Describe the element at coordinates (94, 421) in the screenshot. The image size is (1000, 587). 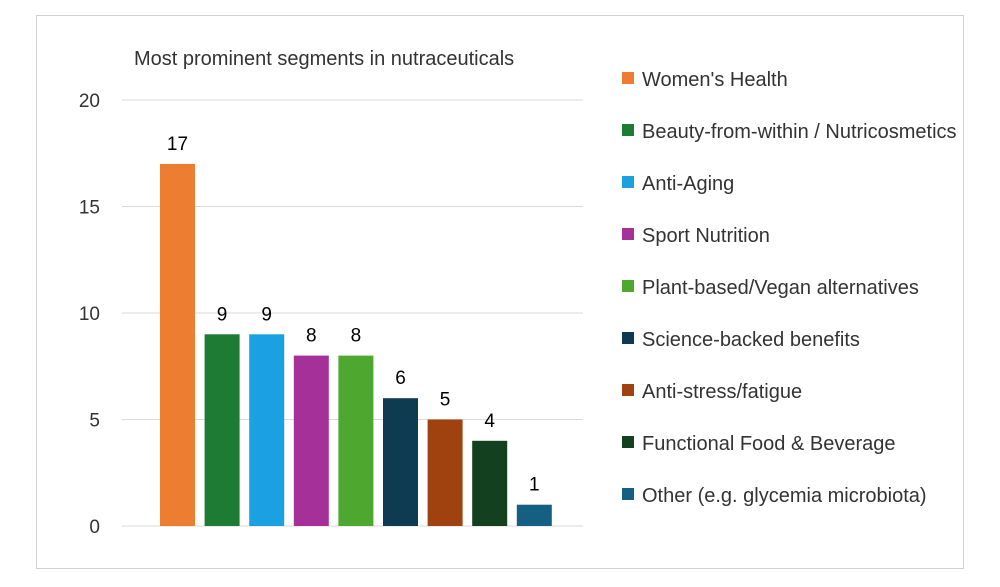
I see `y-tick-label: 5` at that location.